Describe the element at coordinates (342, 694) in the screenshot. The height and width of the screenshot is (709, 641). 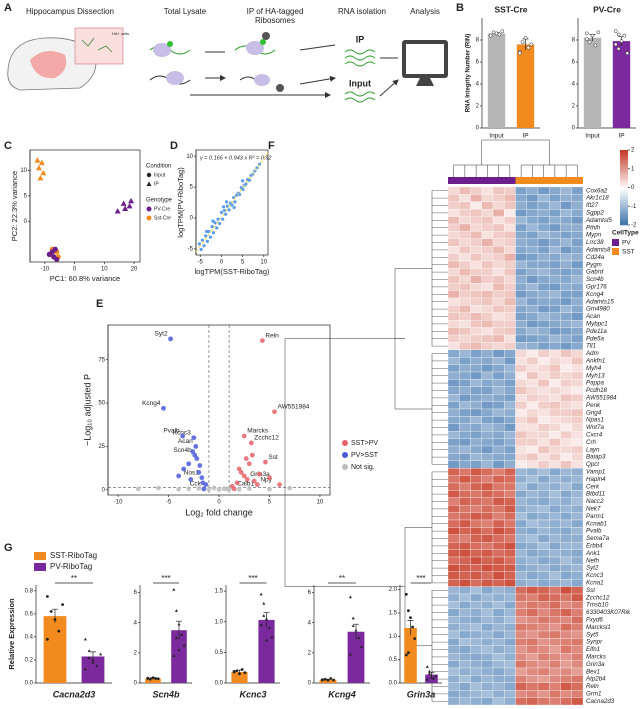
I see `chart-title: Kcng4` at that location.